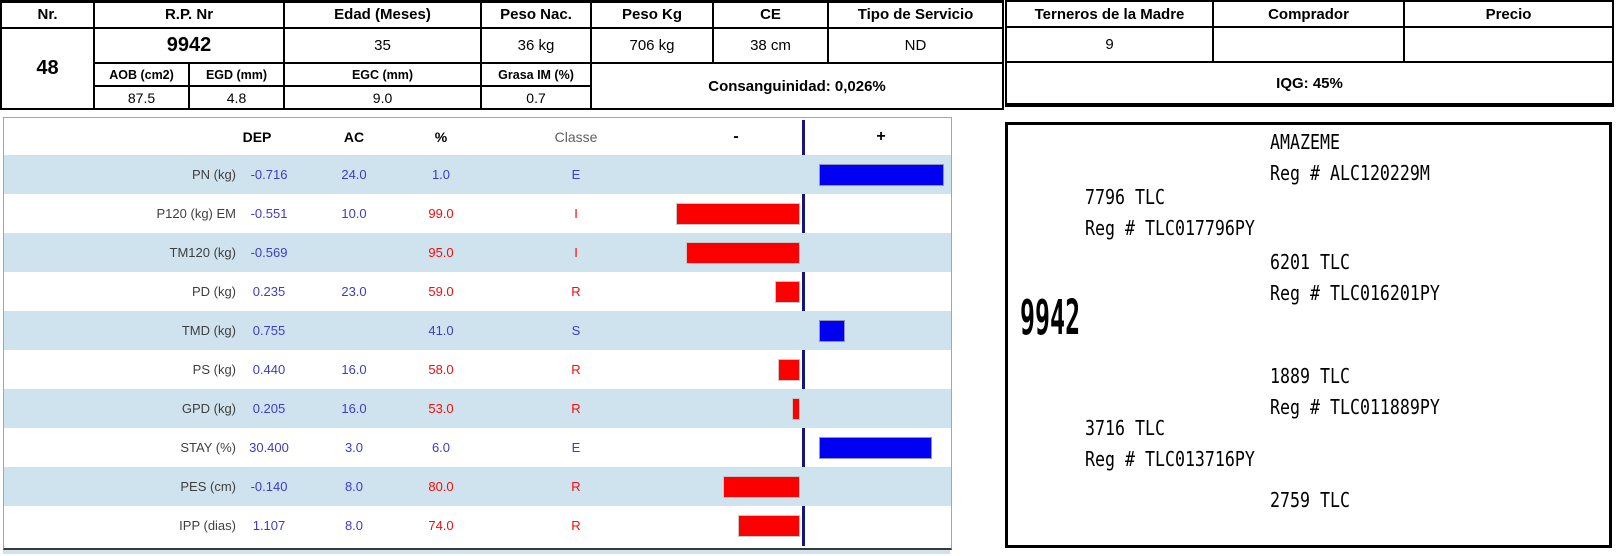  What do you see at coordinates (477, 486) in the screenshot?
I see `dep-row: PES (cm) -0.140 8.0 80.0 R` at bounding box center [477, 486].